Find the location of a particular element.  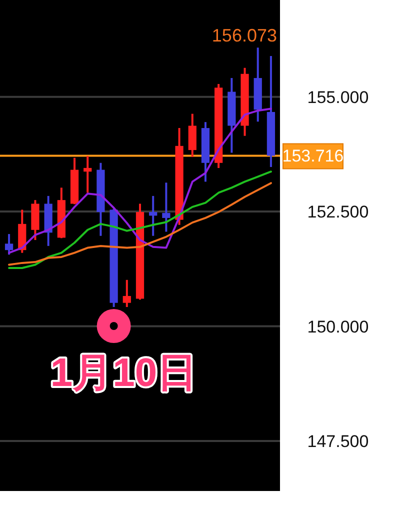

y-tick-label: 150.000 is located at coordinates (338, 326).